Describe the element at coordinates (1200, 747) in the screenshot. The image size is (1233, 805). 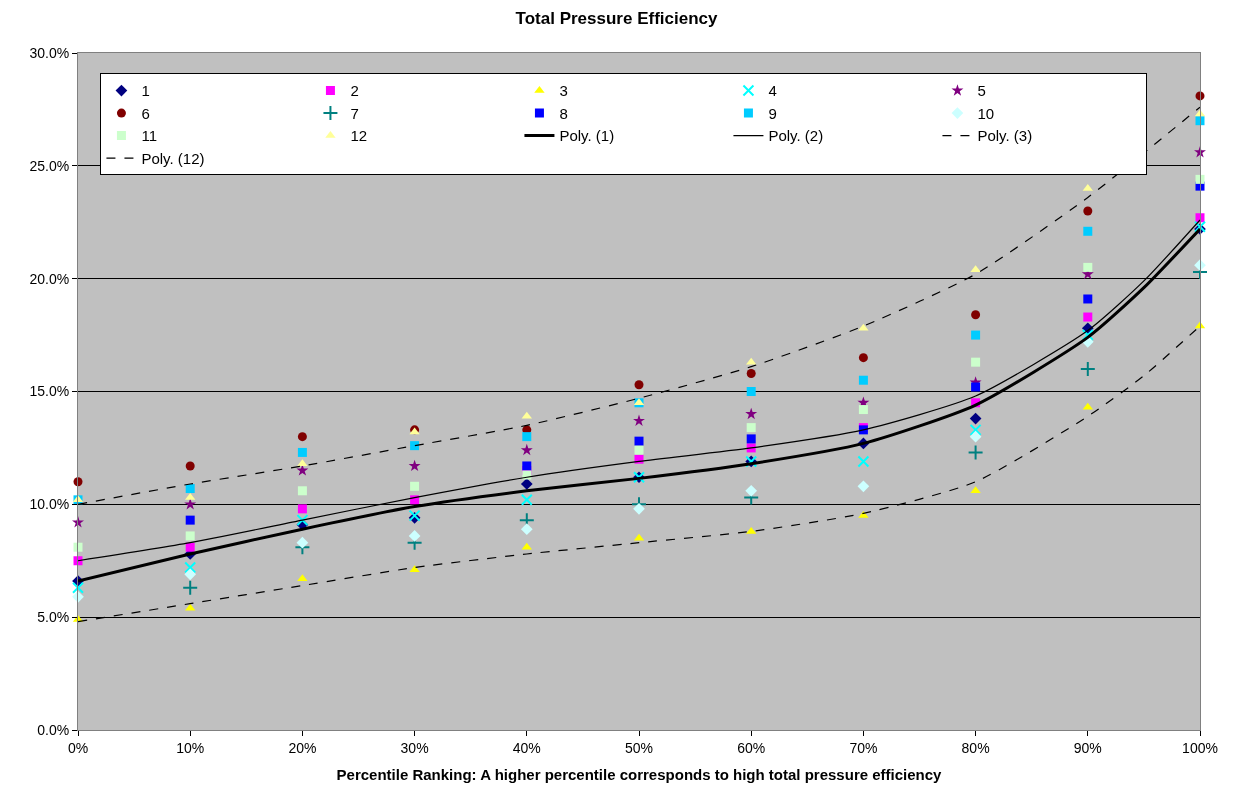
I see `x-tick-label: 100%` at that location.